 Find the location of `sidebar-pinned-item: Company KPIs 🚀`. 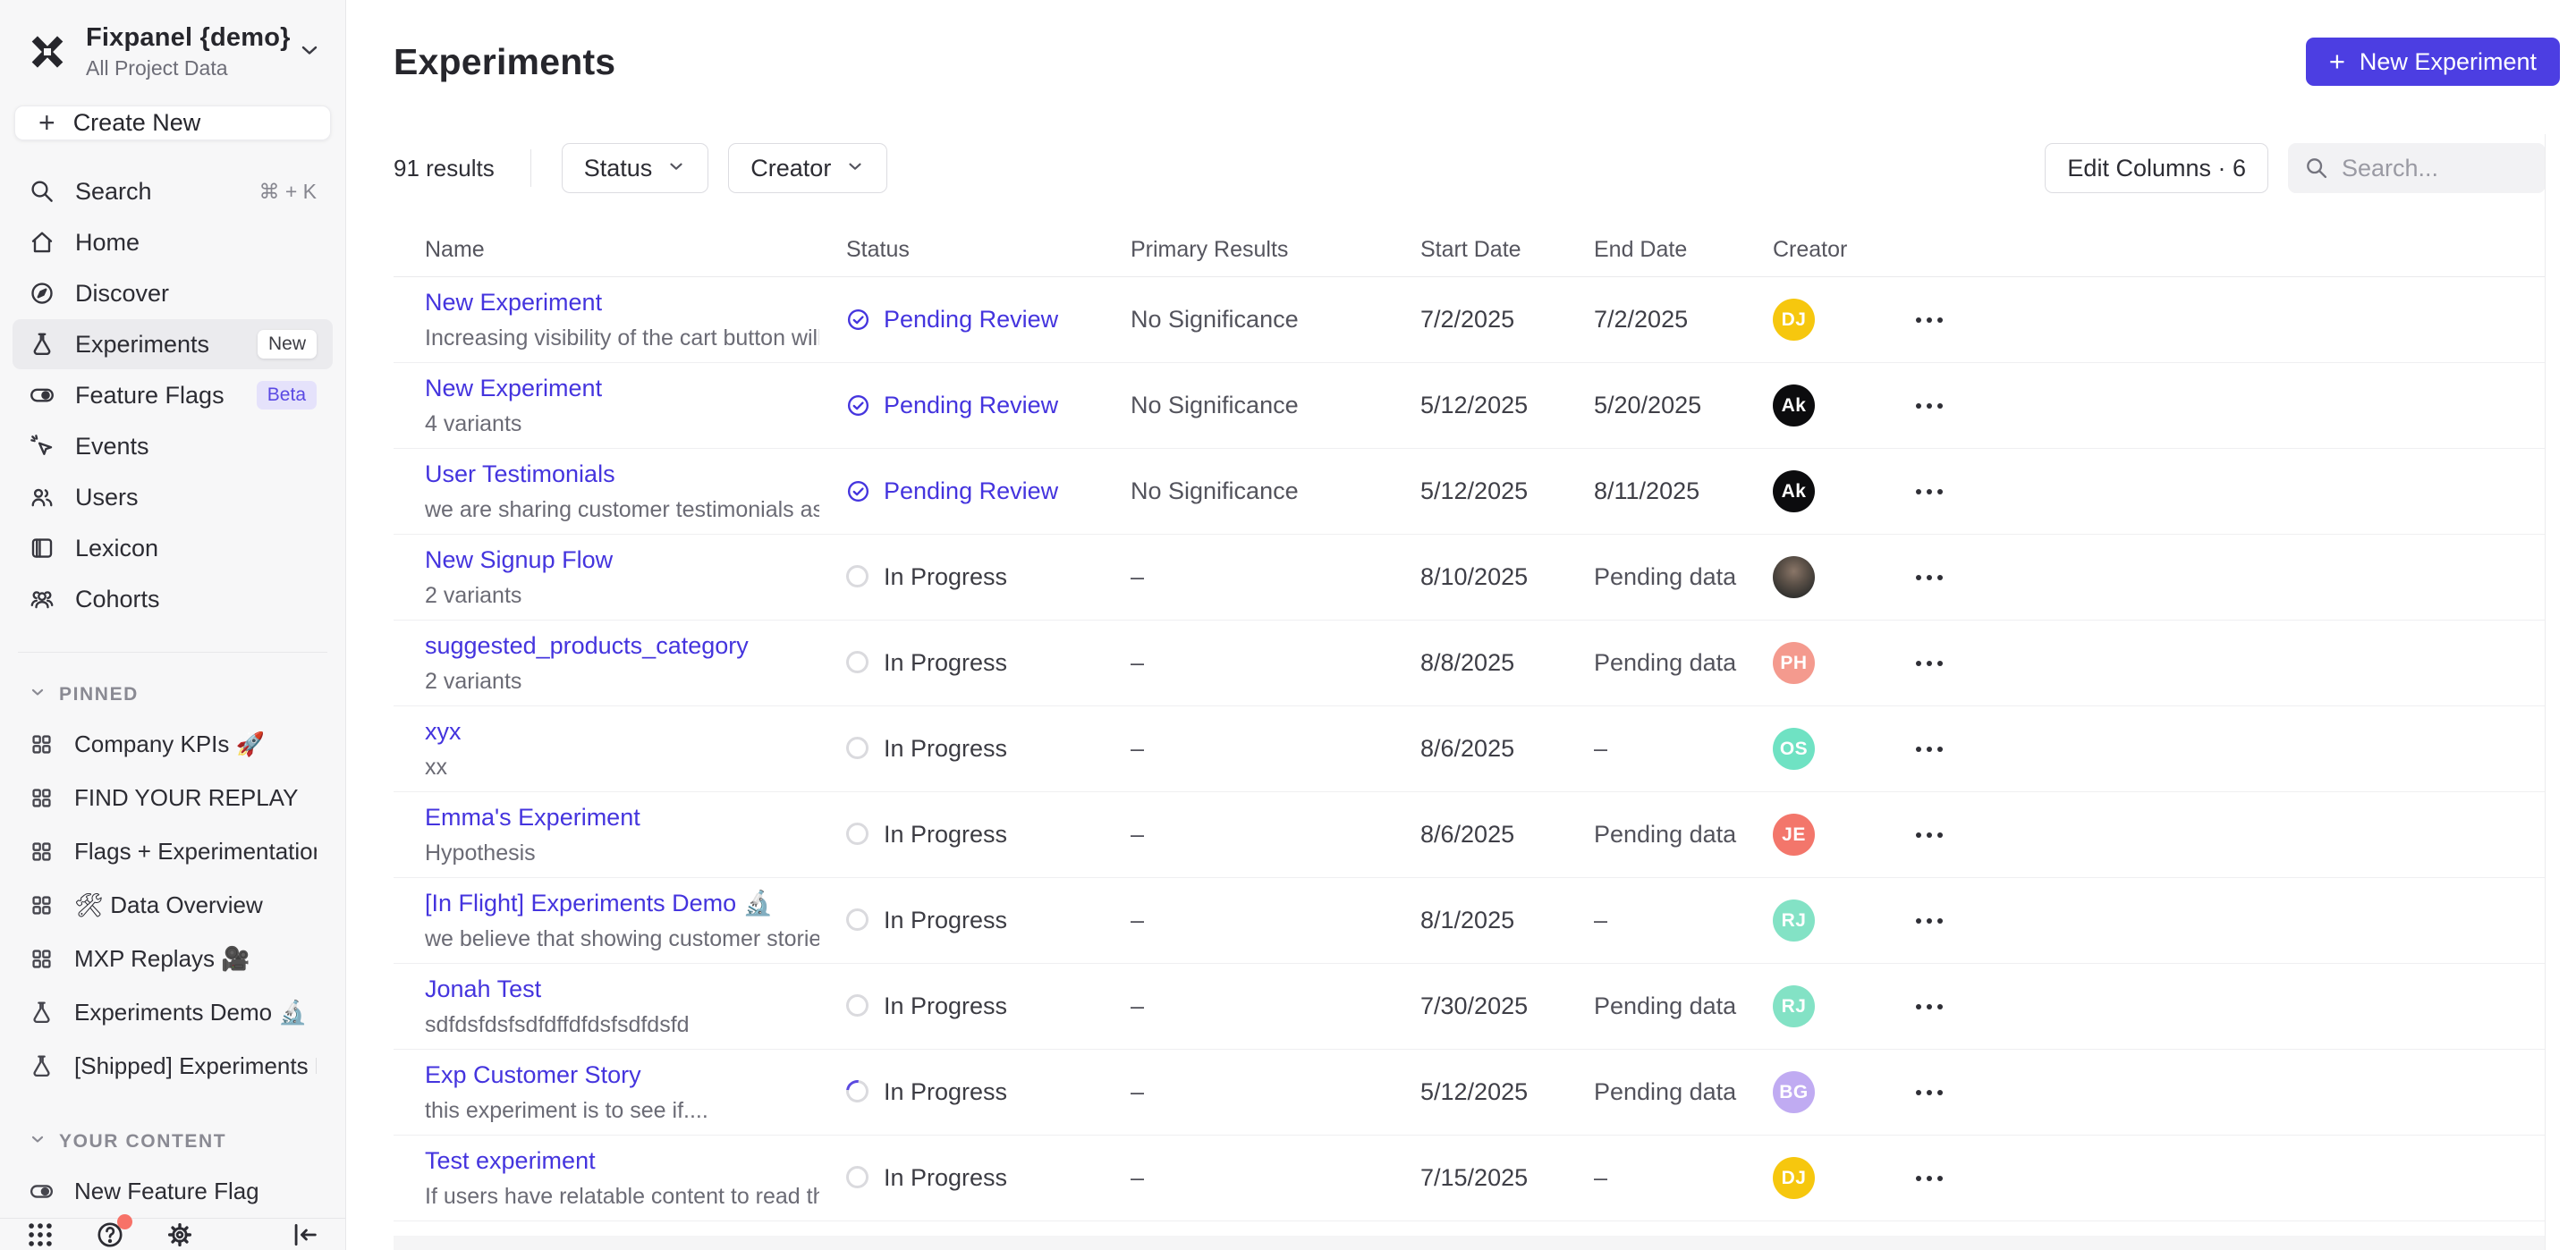

sidebar-pinned-item: Company KPIs 🚀 is located at coordinates (173, 744).